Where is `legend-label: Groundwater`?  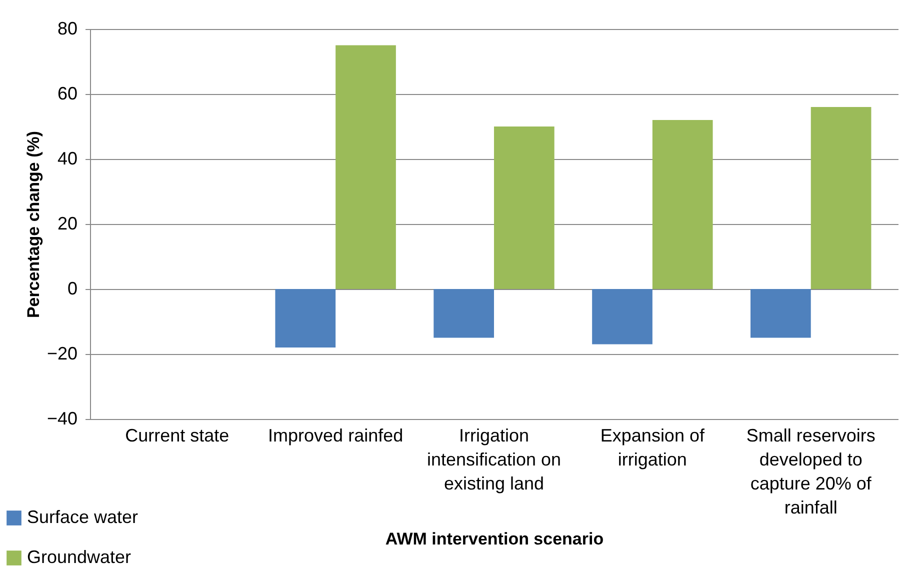 legend-label: Groundwater is located at coordinates (79, 557).